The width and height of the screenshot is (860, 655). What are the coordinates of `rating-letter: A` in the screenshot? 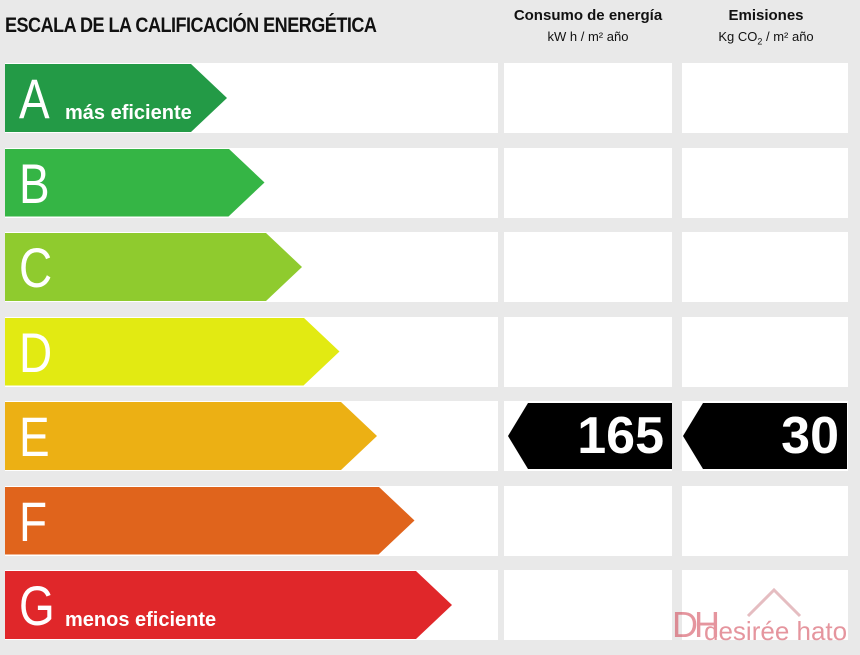 It's located at (34, 98).